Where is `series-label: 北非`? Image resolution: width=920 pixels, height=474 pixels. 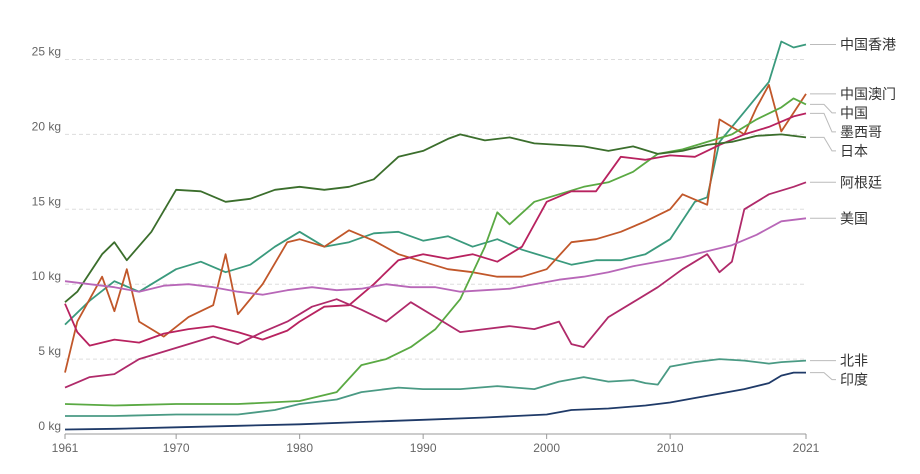 series-label: 北非 is located at coordinates (854, 362).